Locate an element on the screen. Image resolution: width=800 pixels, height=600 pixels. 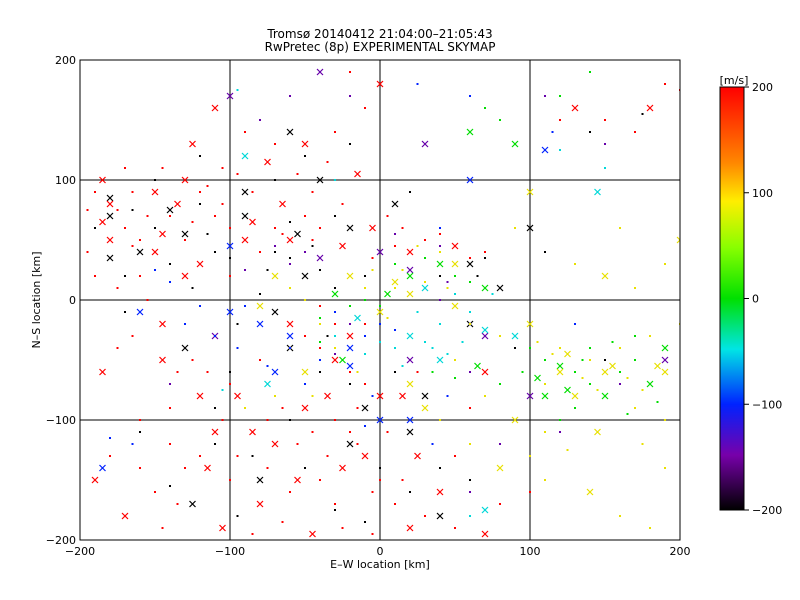
x-axis: −200 −100 0 100 200 is located at coordinates (378, 551).